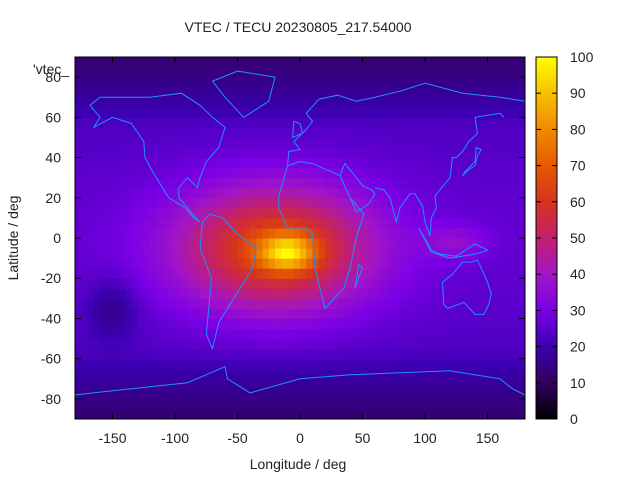 The height and width of the screenshot is (480, 640). I want to click on coastline, so click(321, 235).